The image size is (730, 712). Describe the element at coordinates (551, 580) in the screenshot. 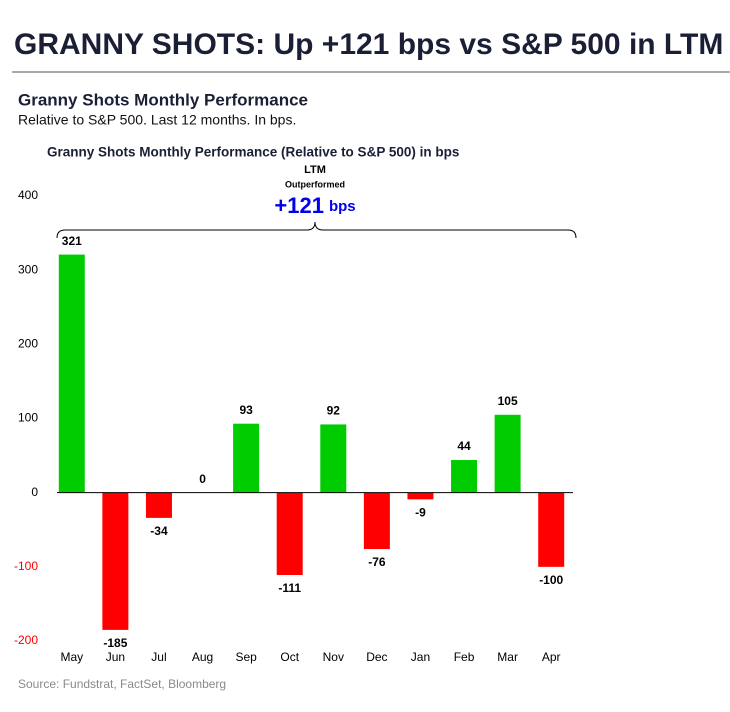

I see `value-label: -100` at that location.